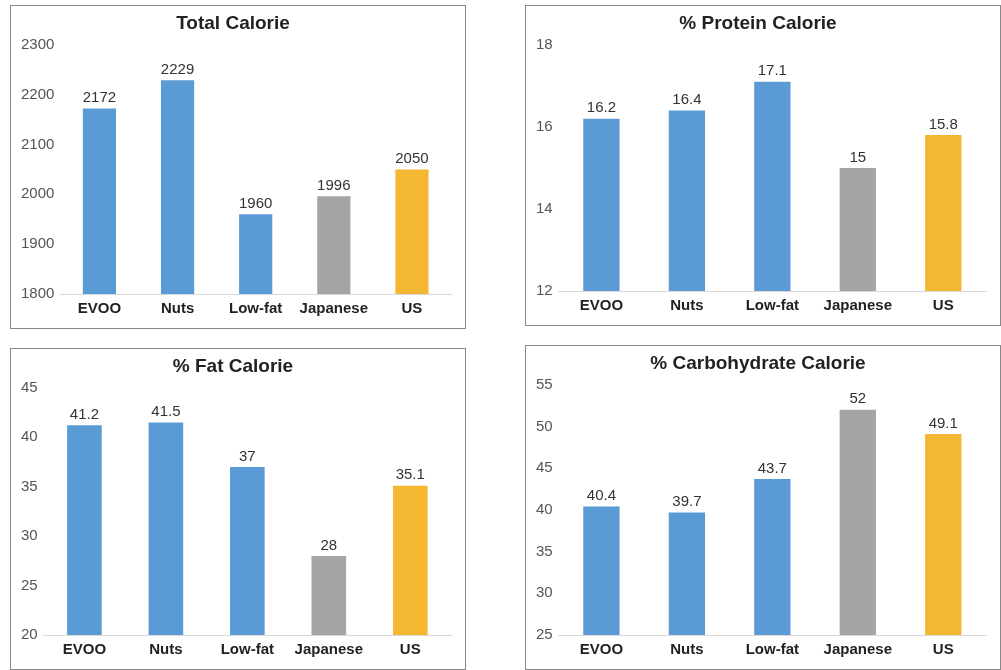 This screenshot has height=670, width=1001. Describe the element at coordinates (943, 123) in the screenshot. I see `data-label: 15.8` at that location.